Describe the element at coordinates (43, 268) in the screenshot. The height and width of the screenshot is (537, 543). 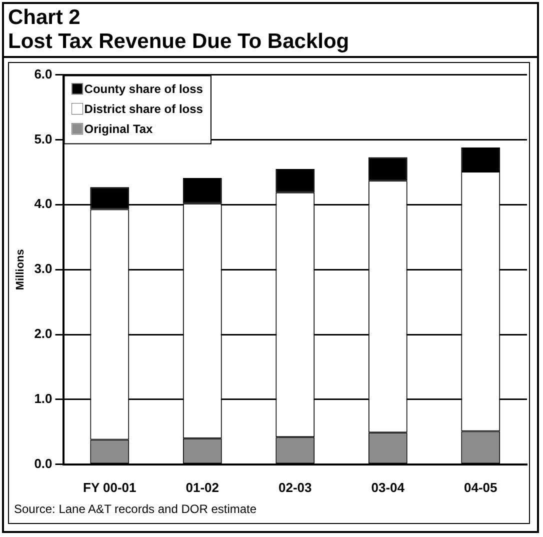
I see `y-tick-label: 3.0` at that location.